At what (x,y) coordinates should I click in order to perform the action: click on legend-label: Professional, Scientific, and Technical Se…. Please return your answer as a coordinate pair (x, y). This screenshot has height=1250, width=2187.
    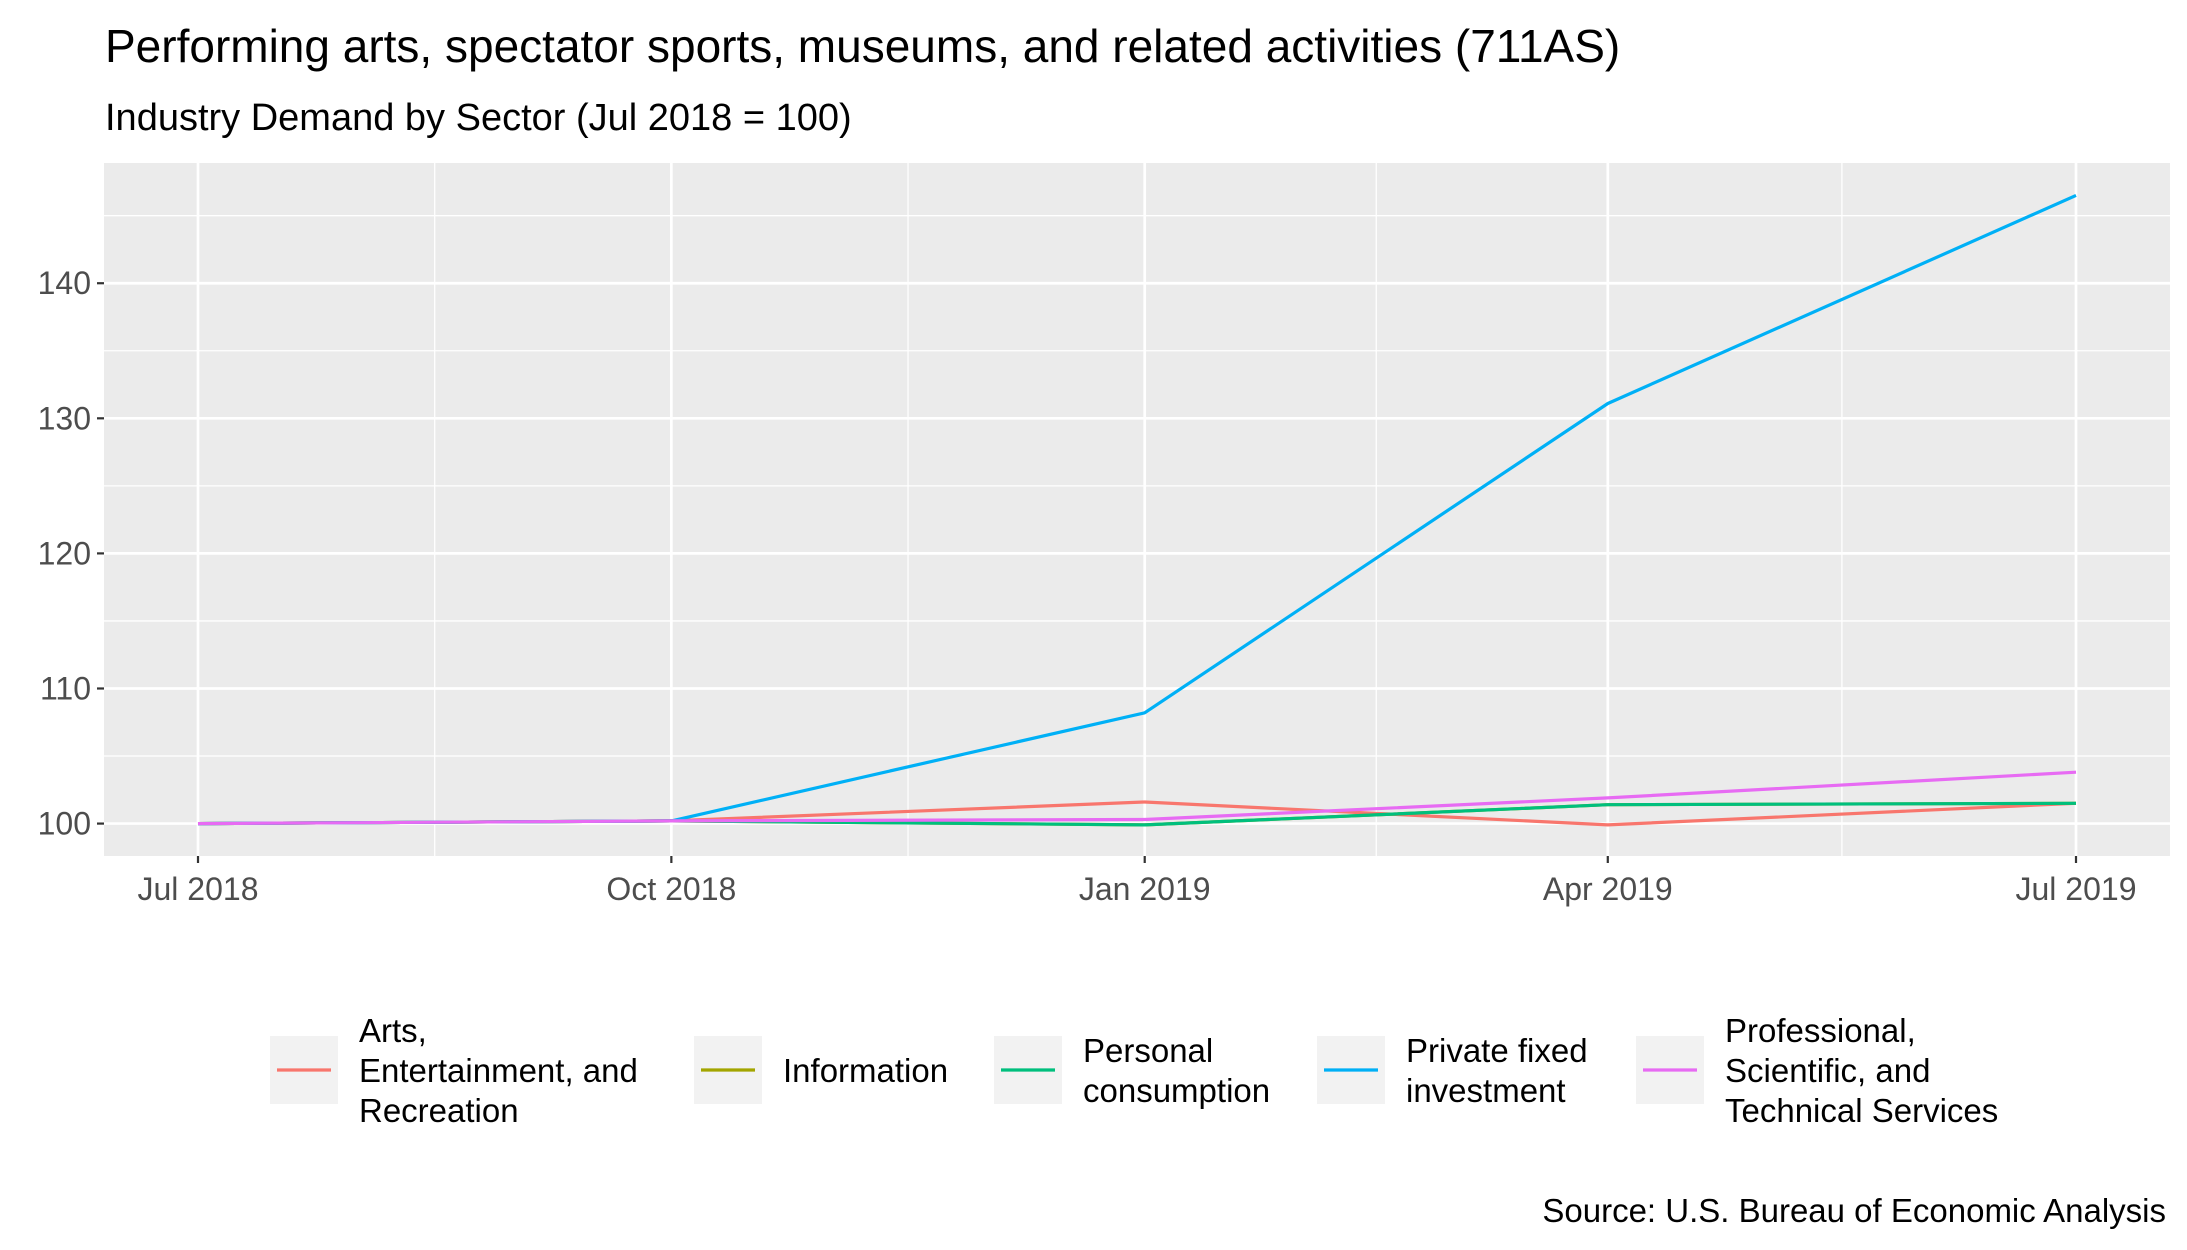
    Looking at the image, I should click on (1861, 1070).